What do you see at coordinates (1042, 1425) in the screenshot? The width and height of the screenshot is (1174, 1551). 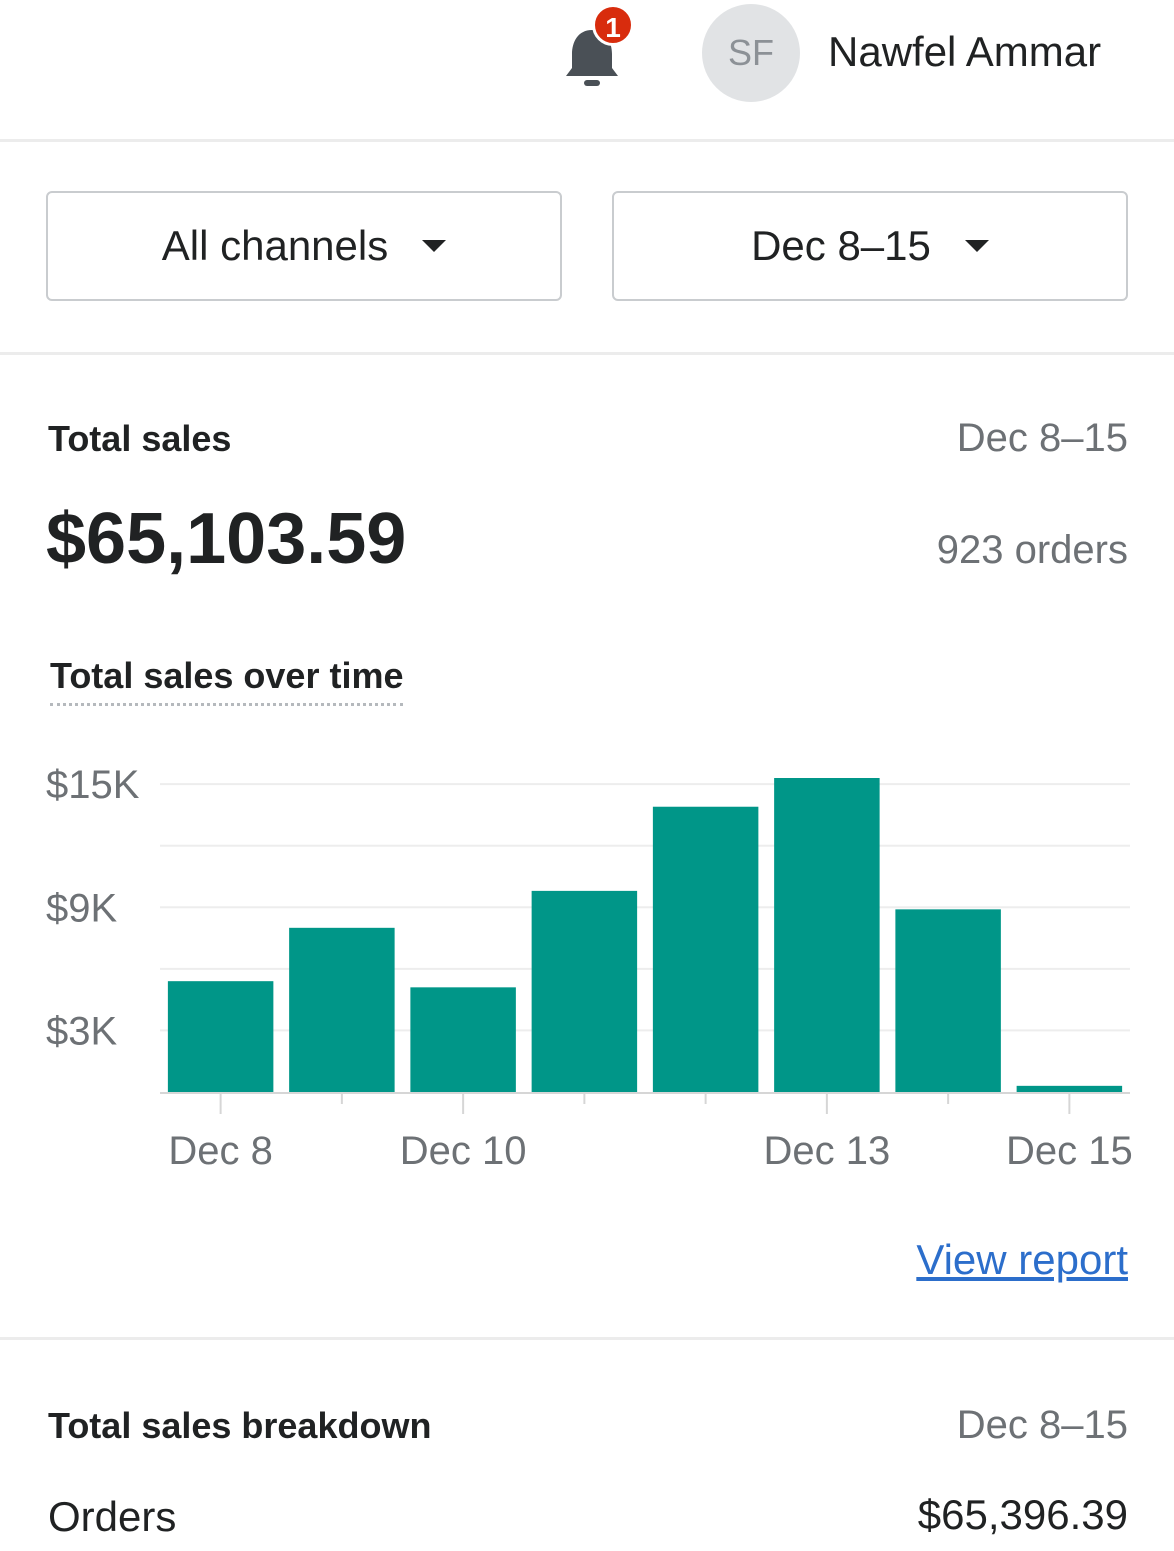 I see `breakdown-date-range: Dec 8–15` at bounding box center [1042, 1425].